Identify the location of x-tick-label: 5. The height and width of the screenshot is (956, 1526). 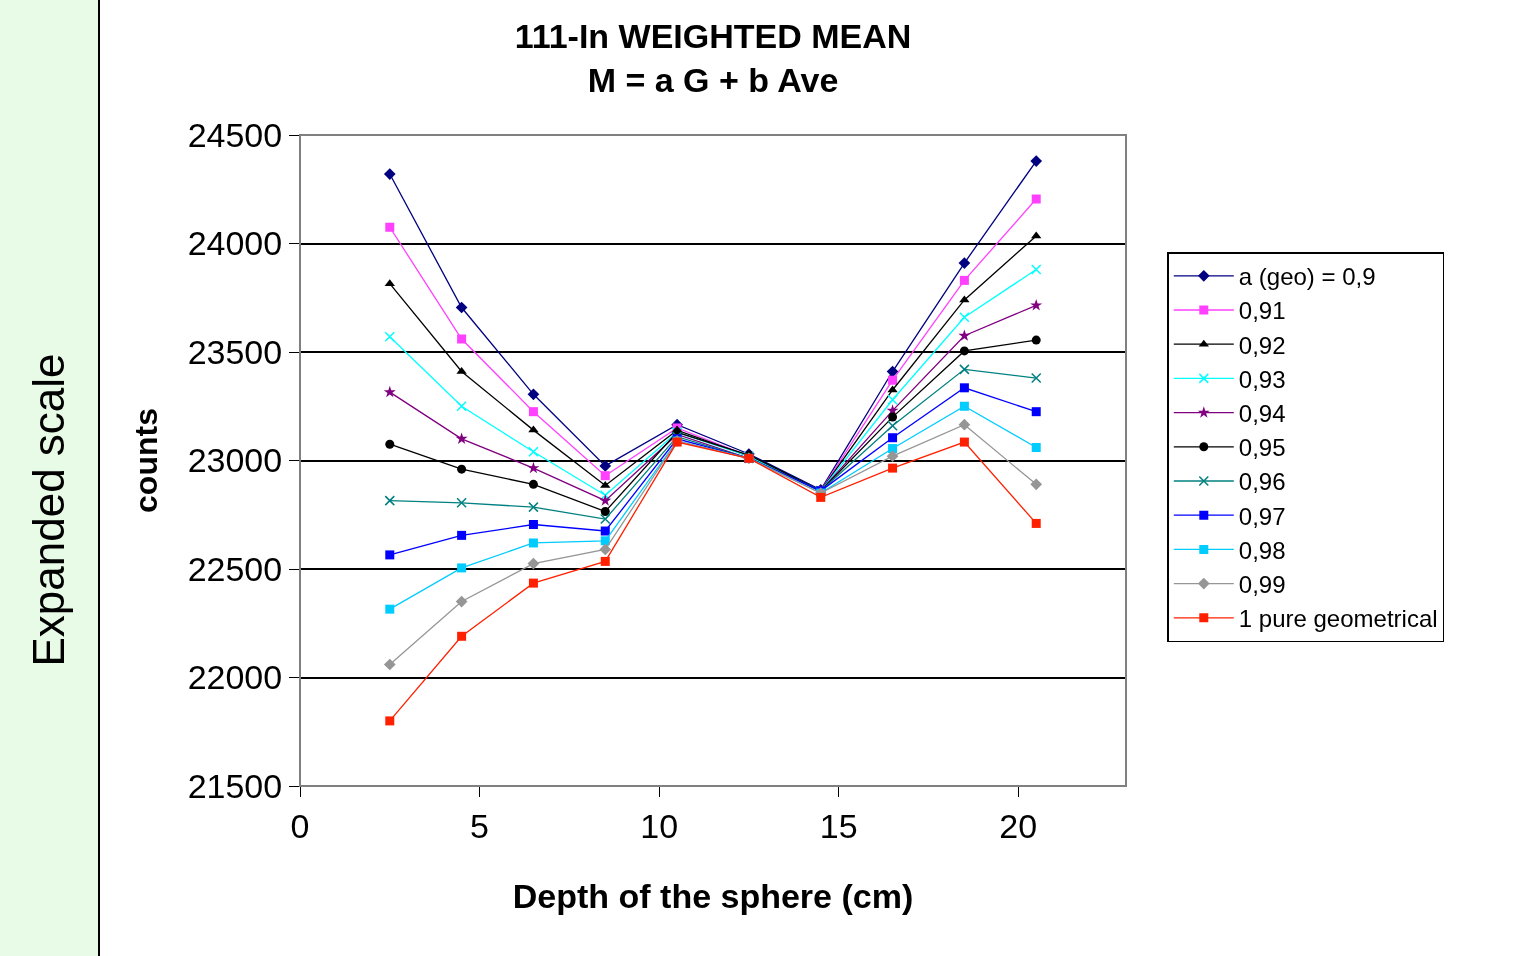
(480, 825).